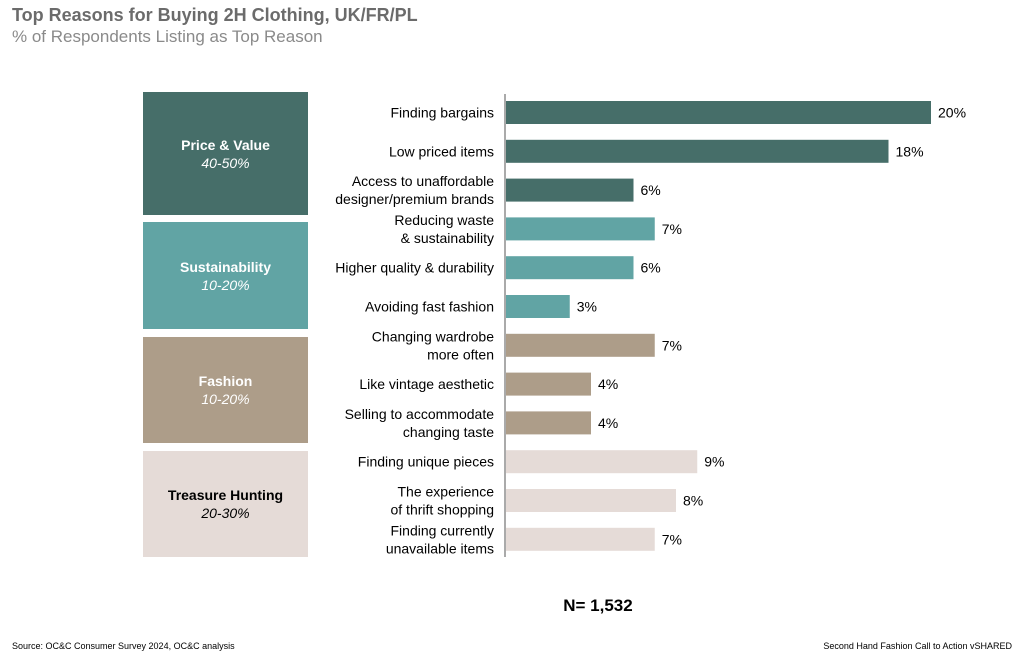 The image size is (1024, 660). What do you see at coordinates (460, 354) in the screenshot?
I see `category-label-line: more often` at bounding box center [460, 354].